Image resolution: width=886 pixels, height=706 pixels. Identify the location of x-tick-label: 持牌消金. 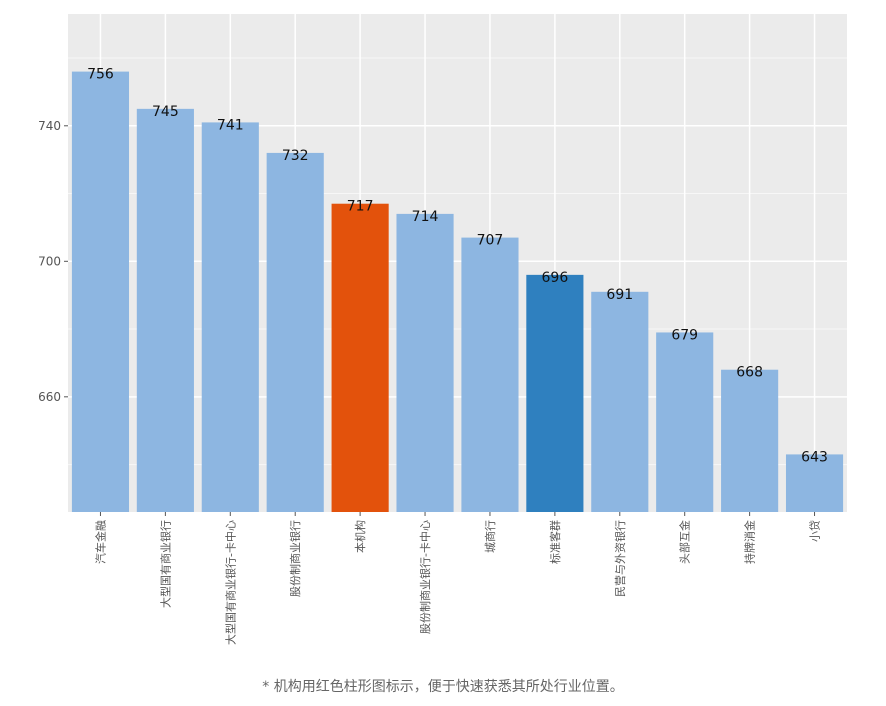
(750, 542).